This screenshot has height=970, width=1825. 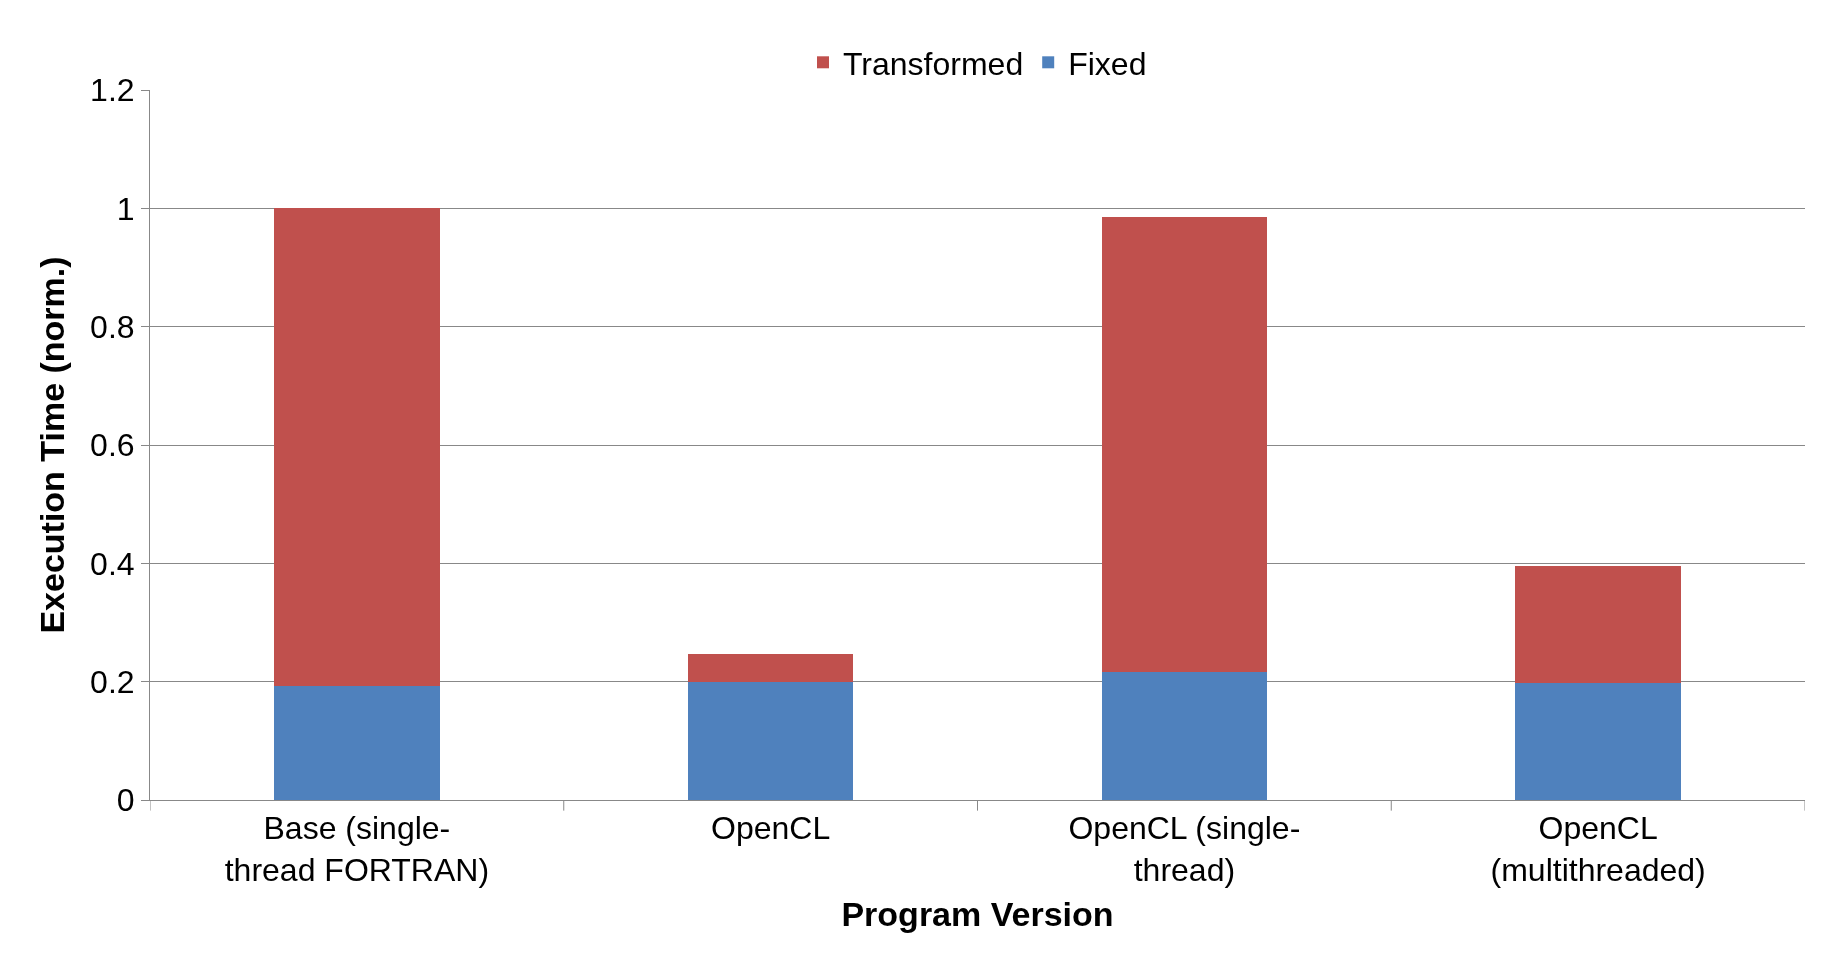 What do you see at coordinates (112, 681) in the screenshot?
I see `y-tick-label: 0.2` at bounding box center [112, 681].